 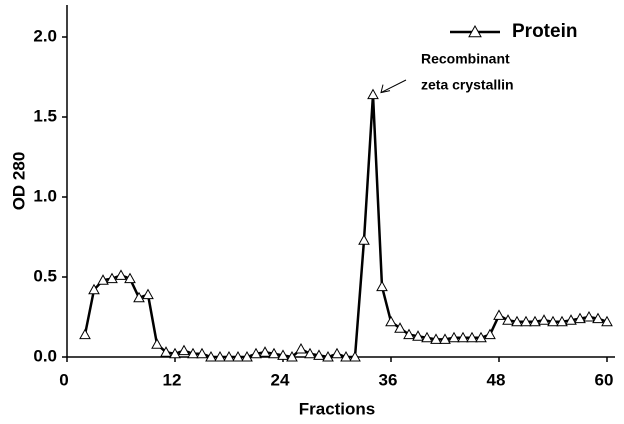 What do you see at coordinates (45, 115) in the screenshot?
I see `y-tick-label: 1.5` at bounding box center [45, 115].